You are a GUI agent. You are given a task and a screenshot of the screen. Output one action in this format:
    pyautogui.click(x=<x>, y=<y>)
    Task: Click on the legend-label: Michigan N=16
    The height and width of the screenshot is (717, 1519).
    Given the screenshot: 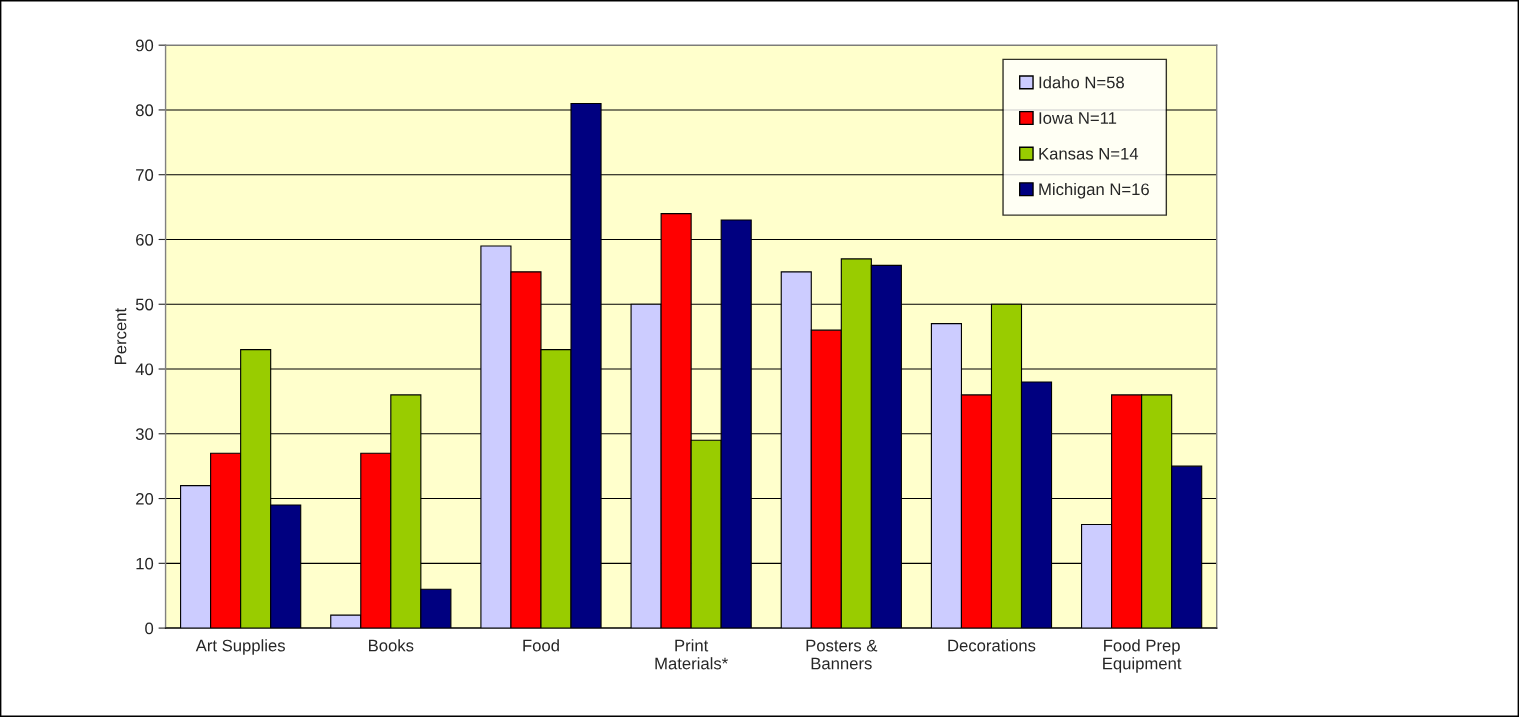 What is the action you would take?
    pyautogui.click(x=1094, y=190)
    